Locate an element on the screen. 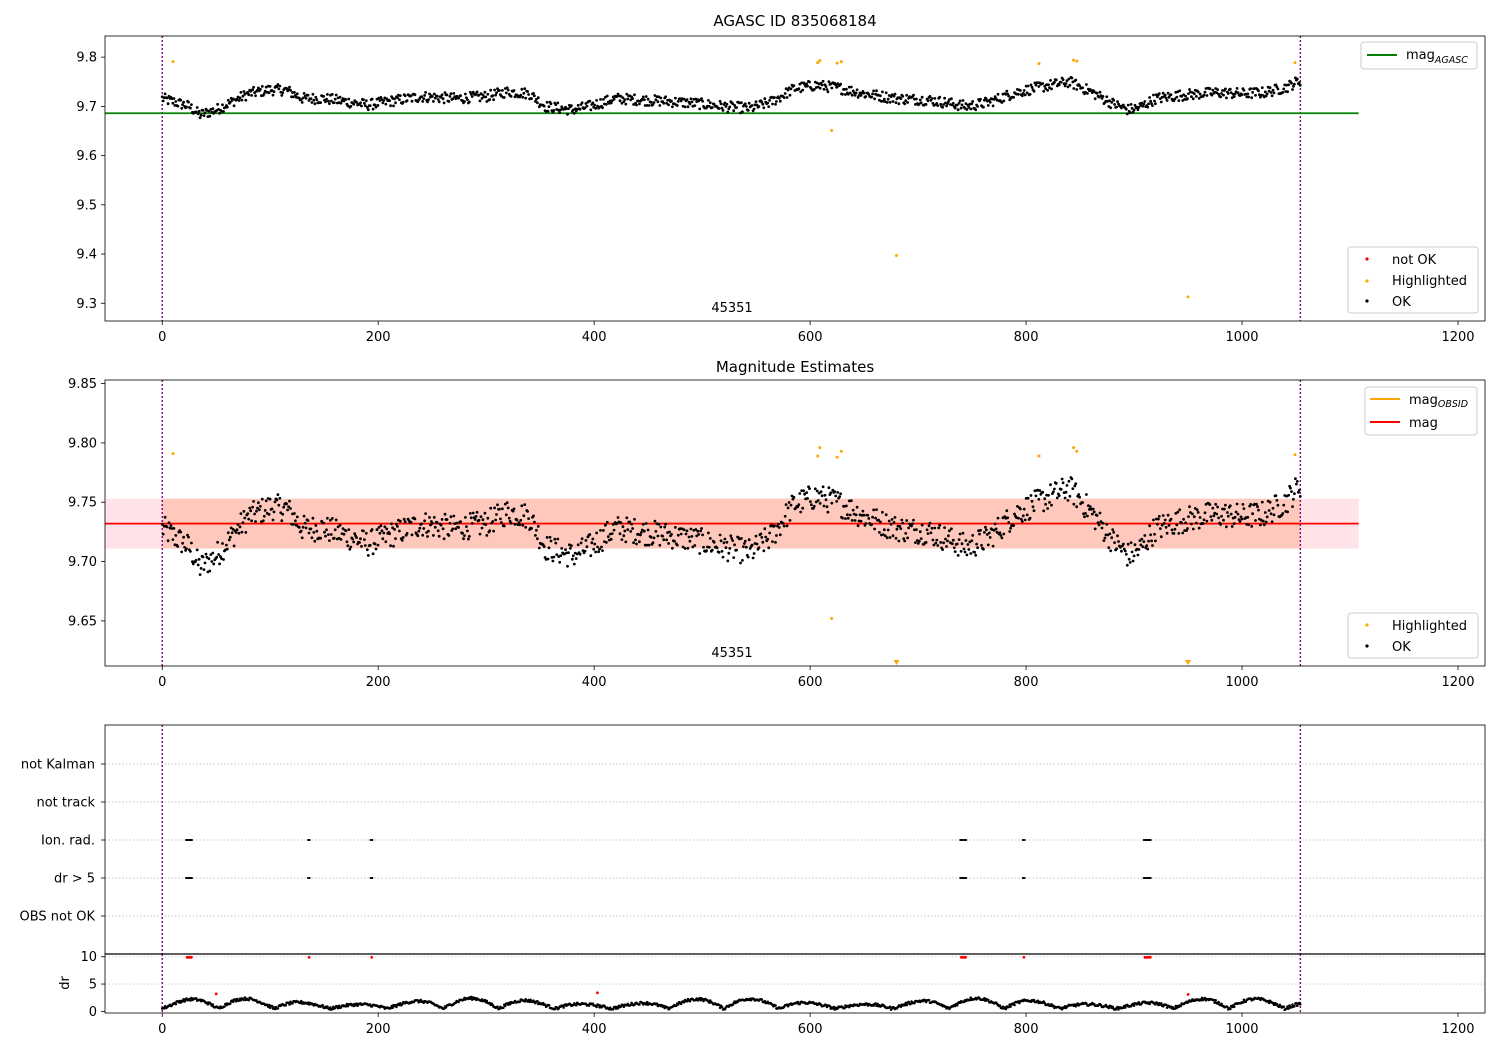 This screenshot has height=1050, width=1500. panel-dr-frame is located at coordinates (795, 983).